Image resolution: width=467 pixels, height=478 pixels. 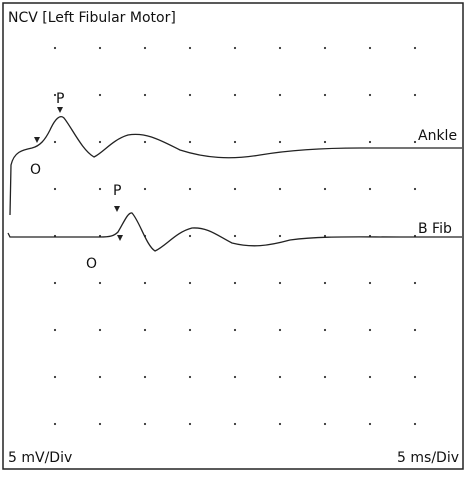 What do you see at coordinates (60, 99) in the screenshot?
I see `ankle-peak-label: P` at bounding box center [60, 99].